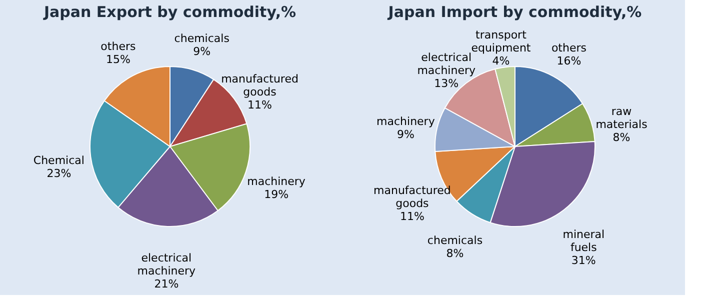  I want to click on slice-label: mineral fuels, so click(583, 241).